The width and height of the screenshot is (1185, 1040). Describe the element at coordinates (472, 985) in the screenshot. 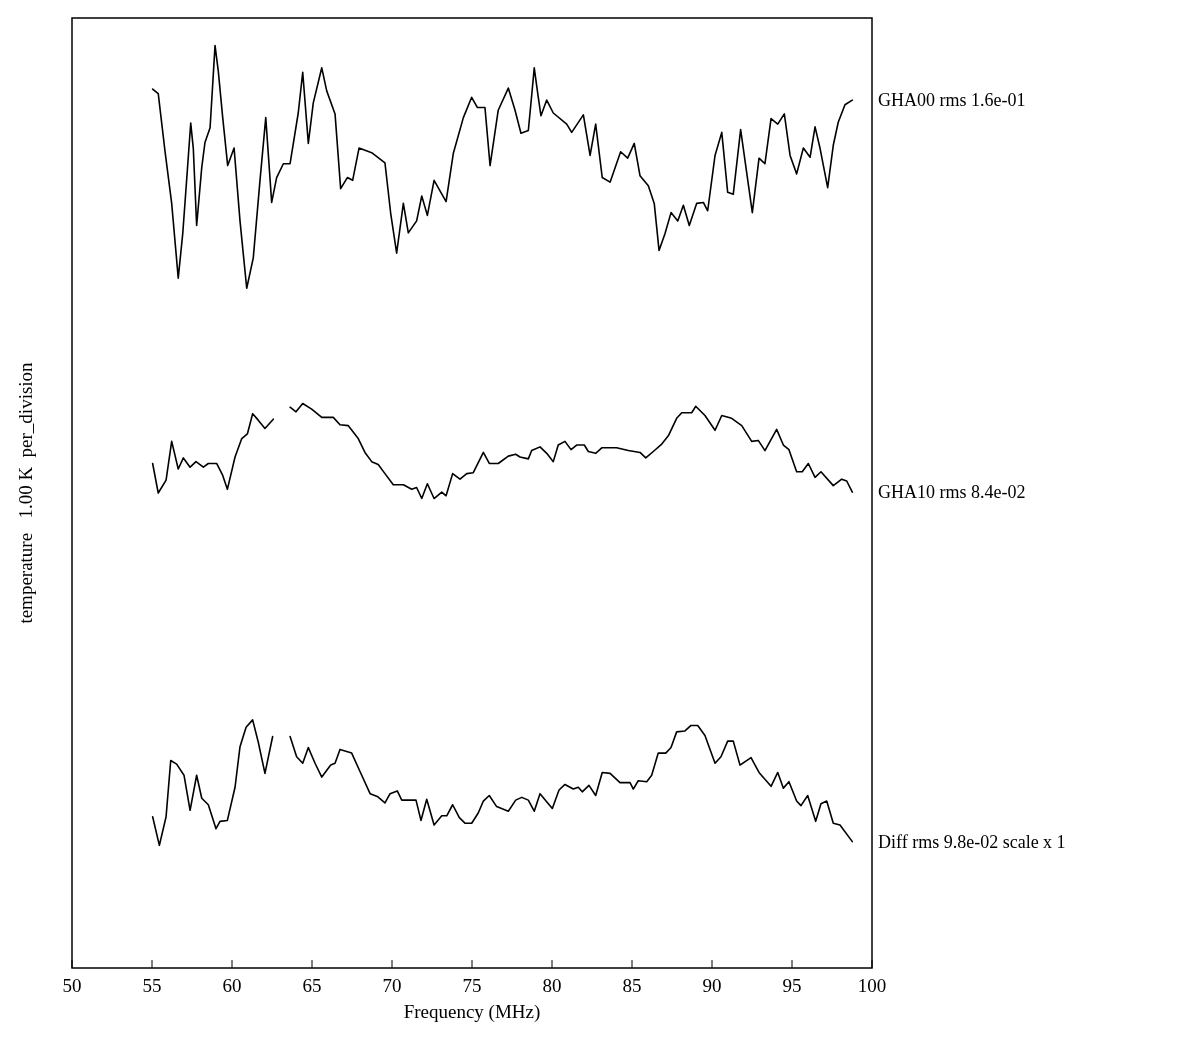

I see `x-tick-label: 75` at that location.